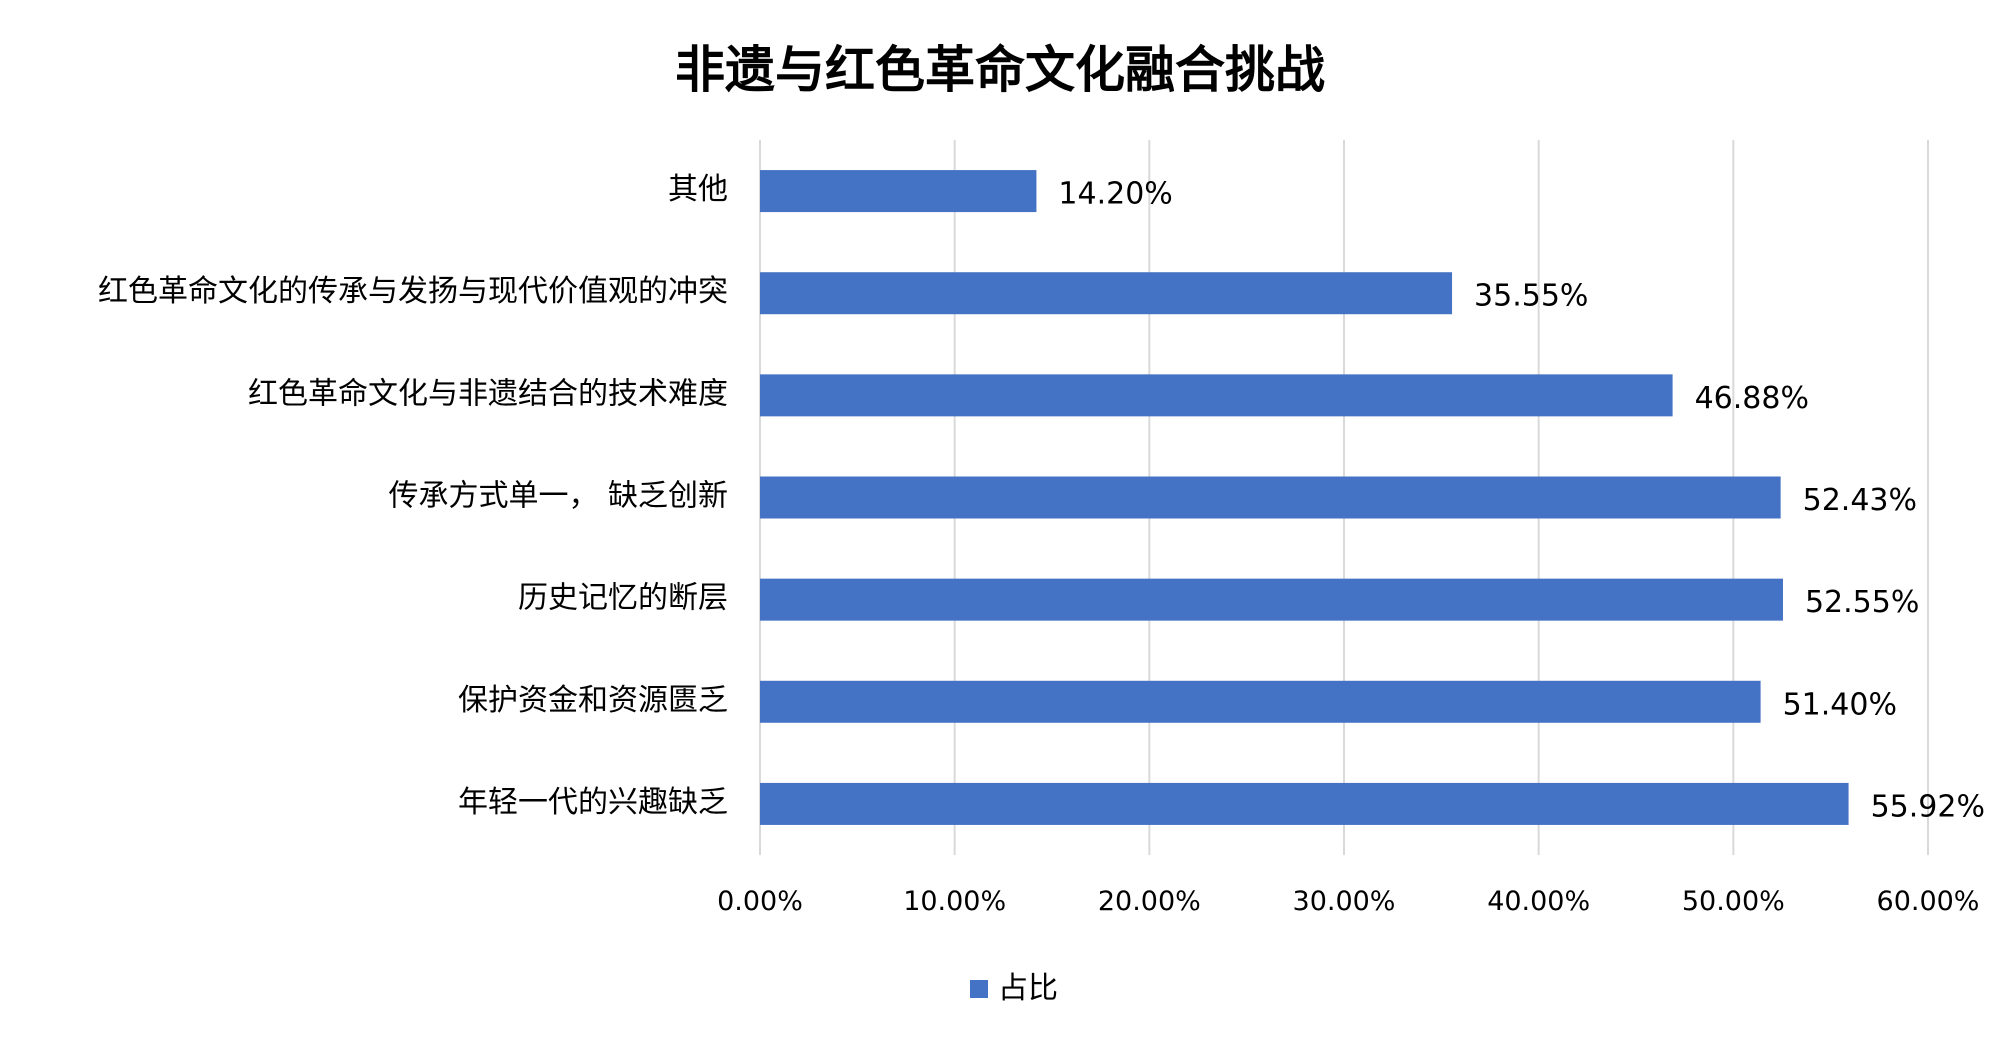  Describe the element at coordinates (760, 901) in the screenshot. I see `x-tick-label: 0.00%` at that location.